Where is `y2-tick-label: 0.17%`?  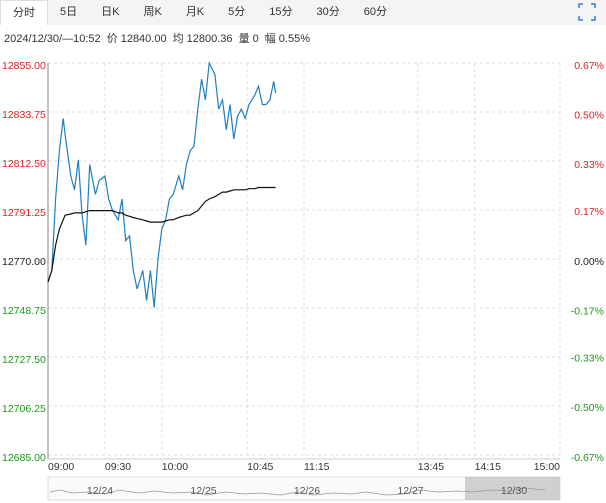 y2-tick-label: 0.17% is located at coordinates (589, 212).